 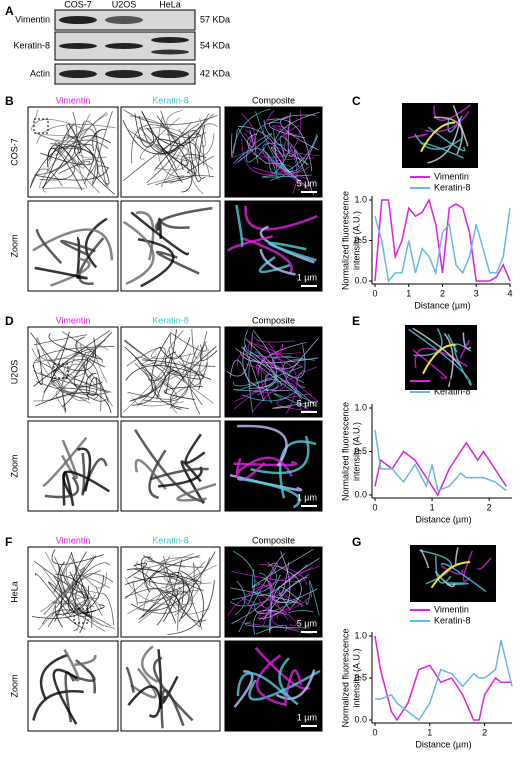 I want to click on weight-label: 42 KDa, so click(x=215, y=73).